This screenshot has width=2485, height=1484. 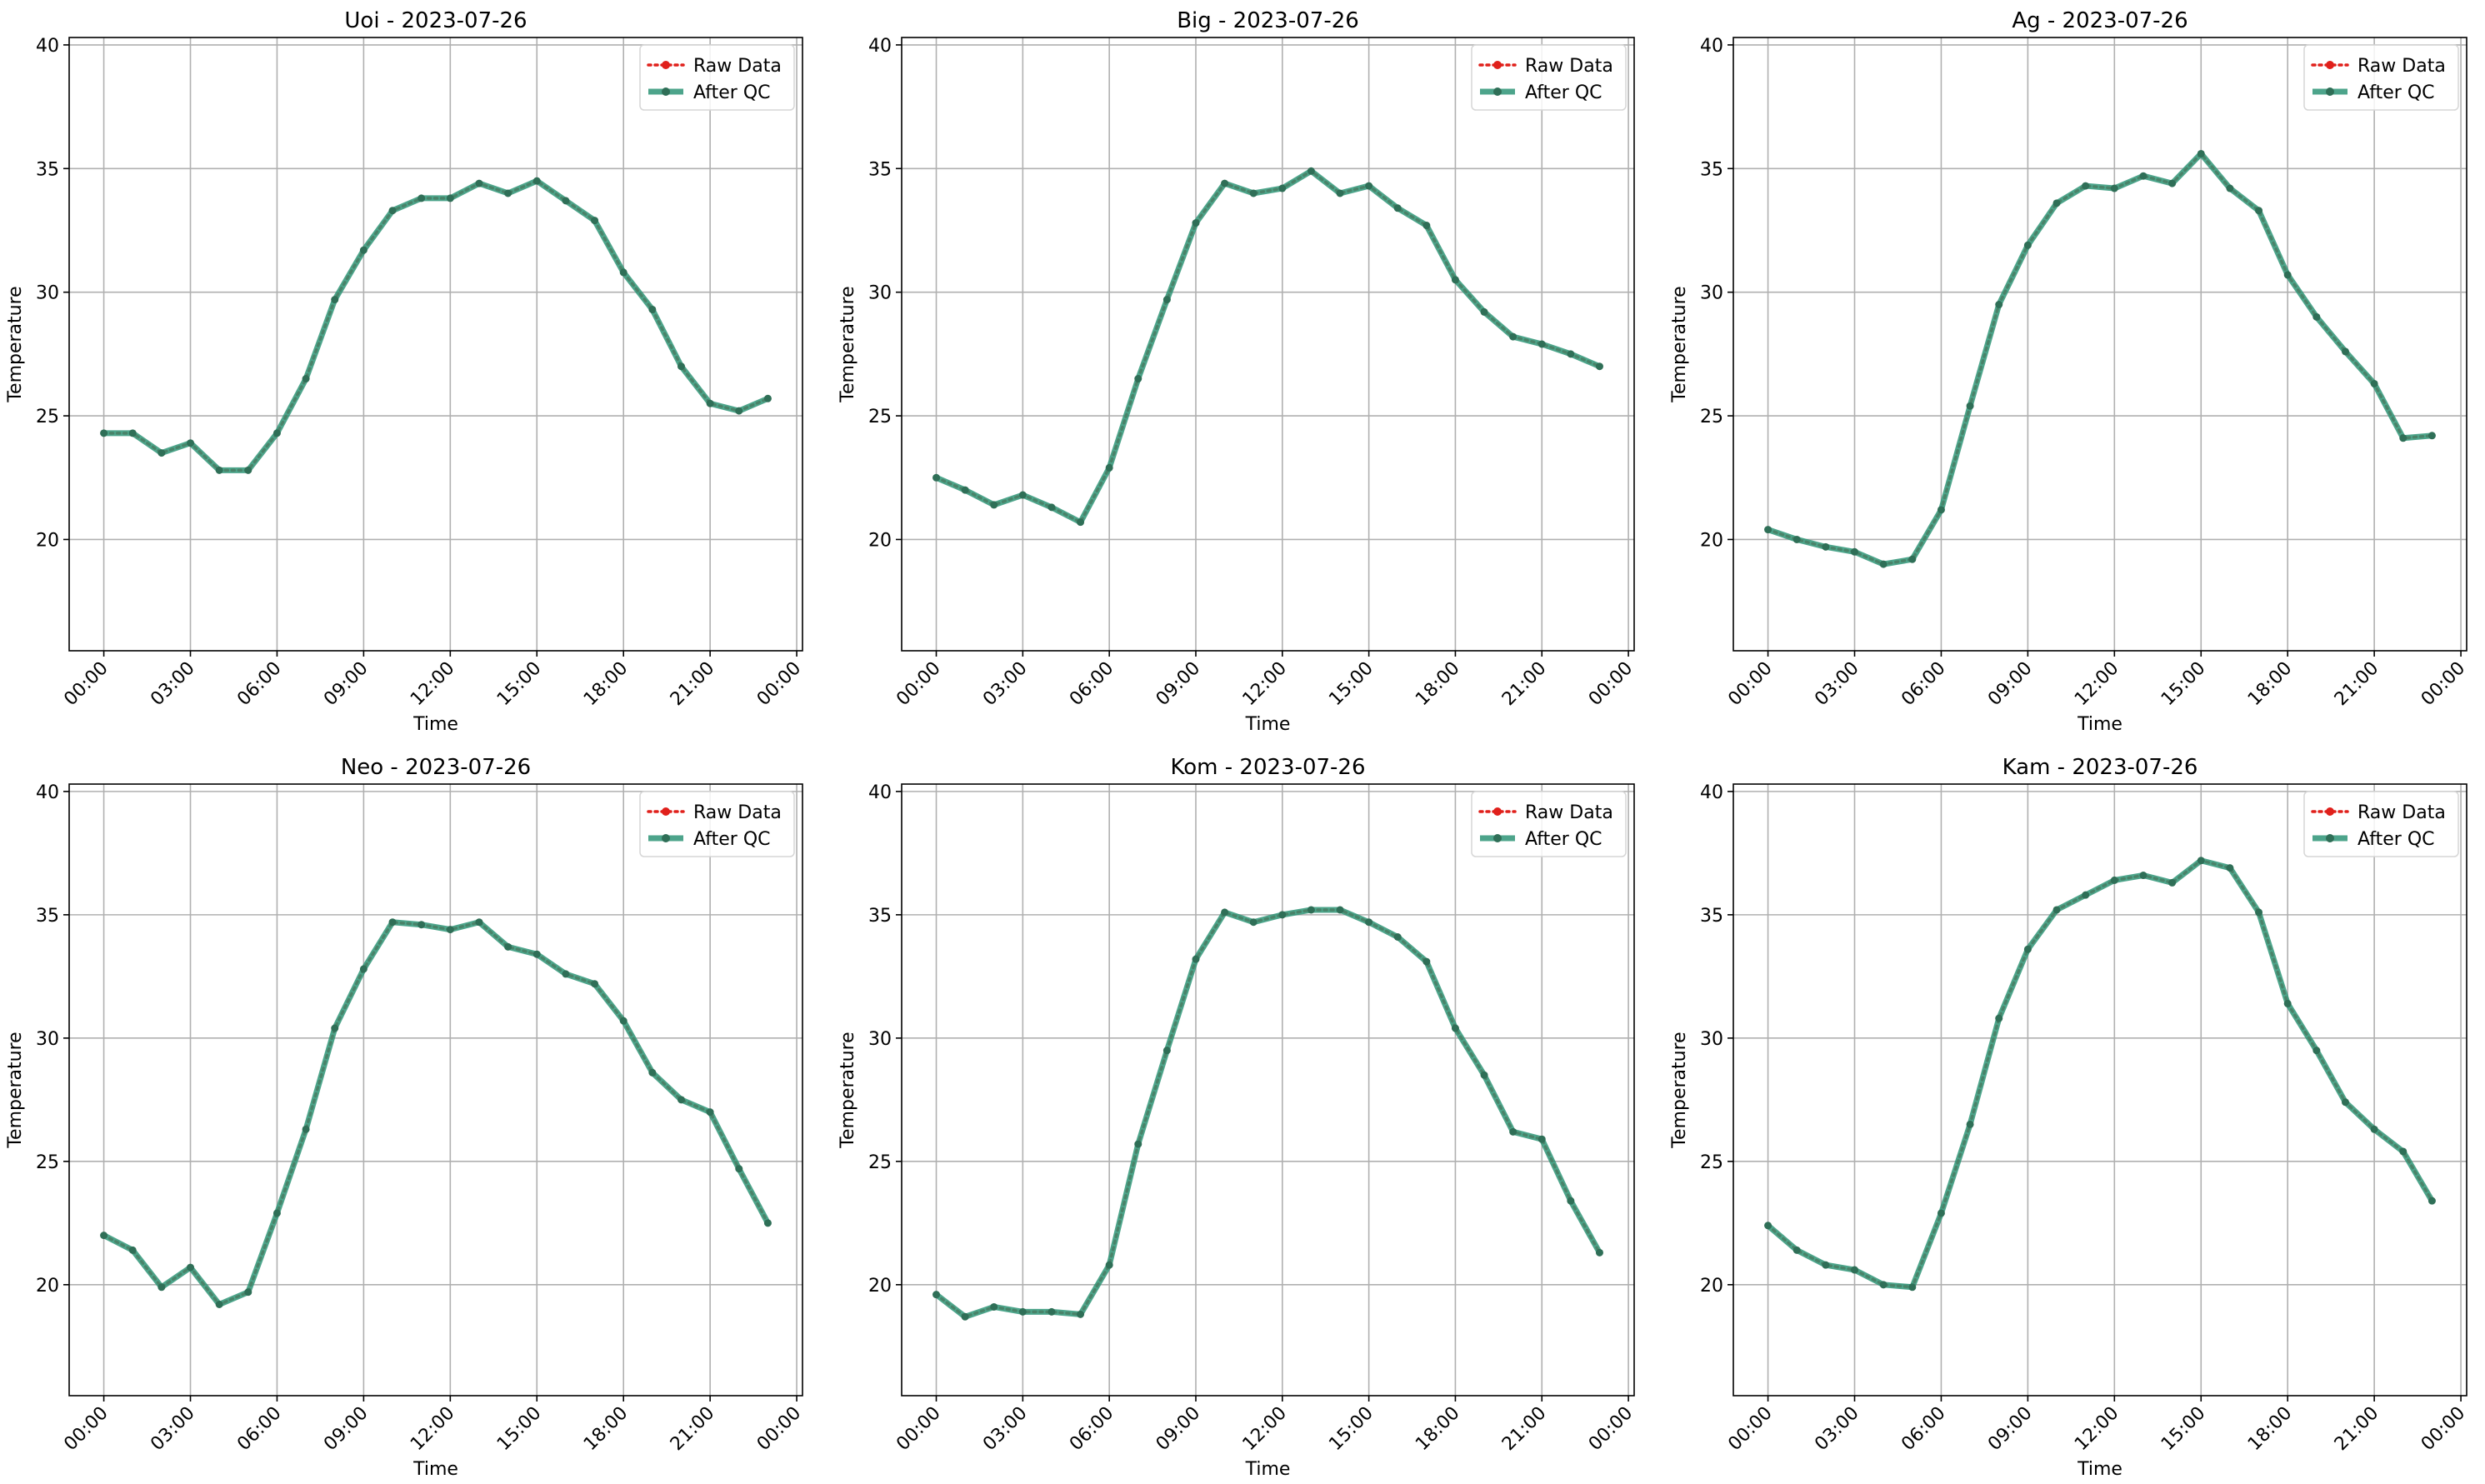 I want to click on x-tick-label: 21:00, so click(x=1524, y=684).